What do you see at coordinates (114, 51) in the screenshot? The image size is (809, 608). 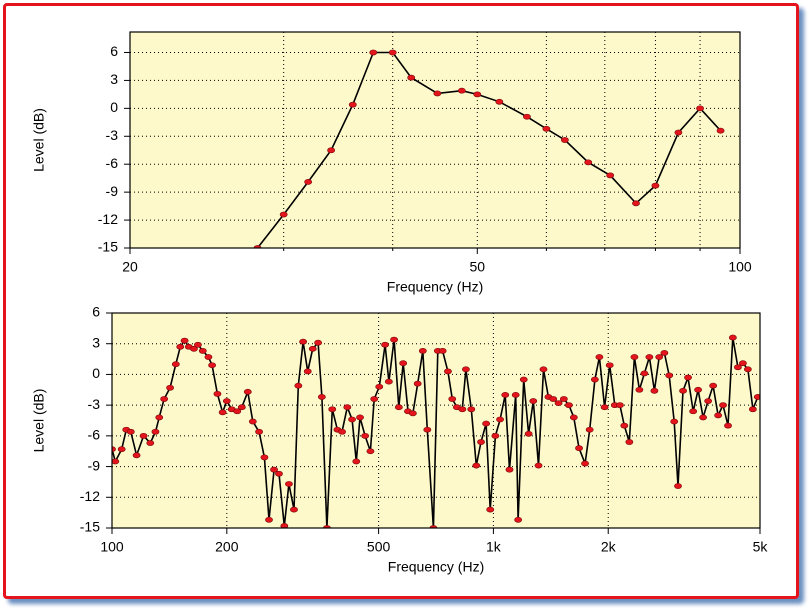 I see `y-tick-label: 6` at bounding box center [114, 51].